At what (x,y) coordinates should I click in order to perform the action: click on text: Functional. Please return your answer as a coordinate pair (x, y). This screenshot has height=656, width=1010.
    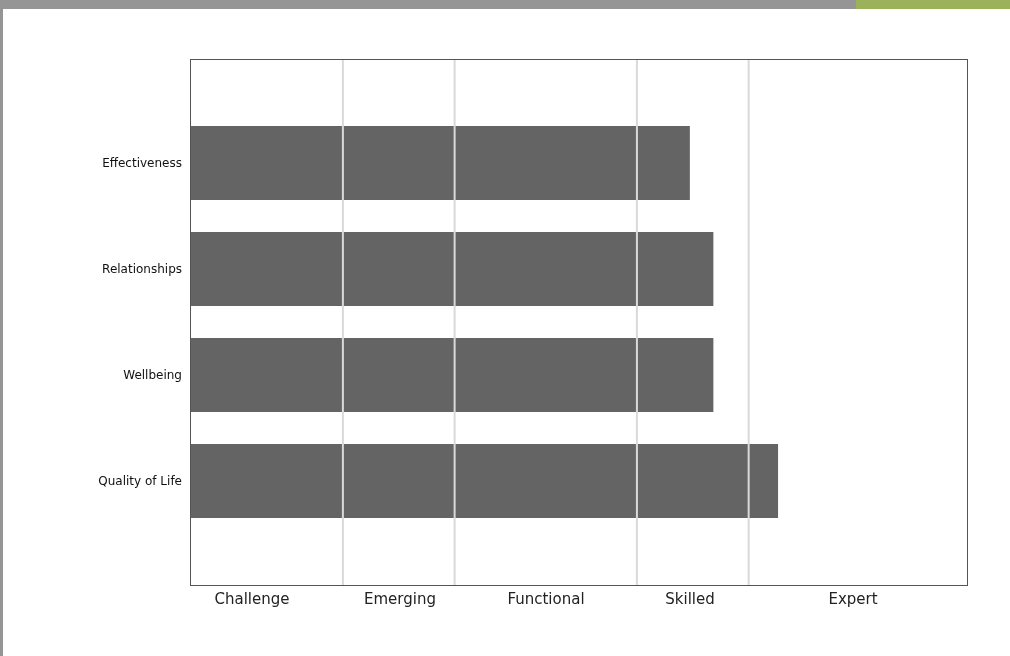
    Looking at the image, I should click on (546, 599).